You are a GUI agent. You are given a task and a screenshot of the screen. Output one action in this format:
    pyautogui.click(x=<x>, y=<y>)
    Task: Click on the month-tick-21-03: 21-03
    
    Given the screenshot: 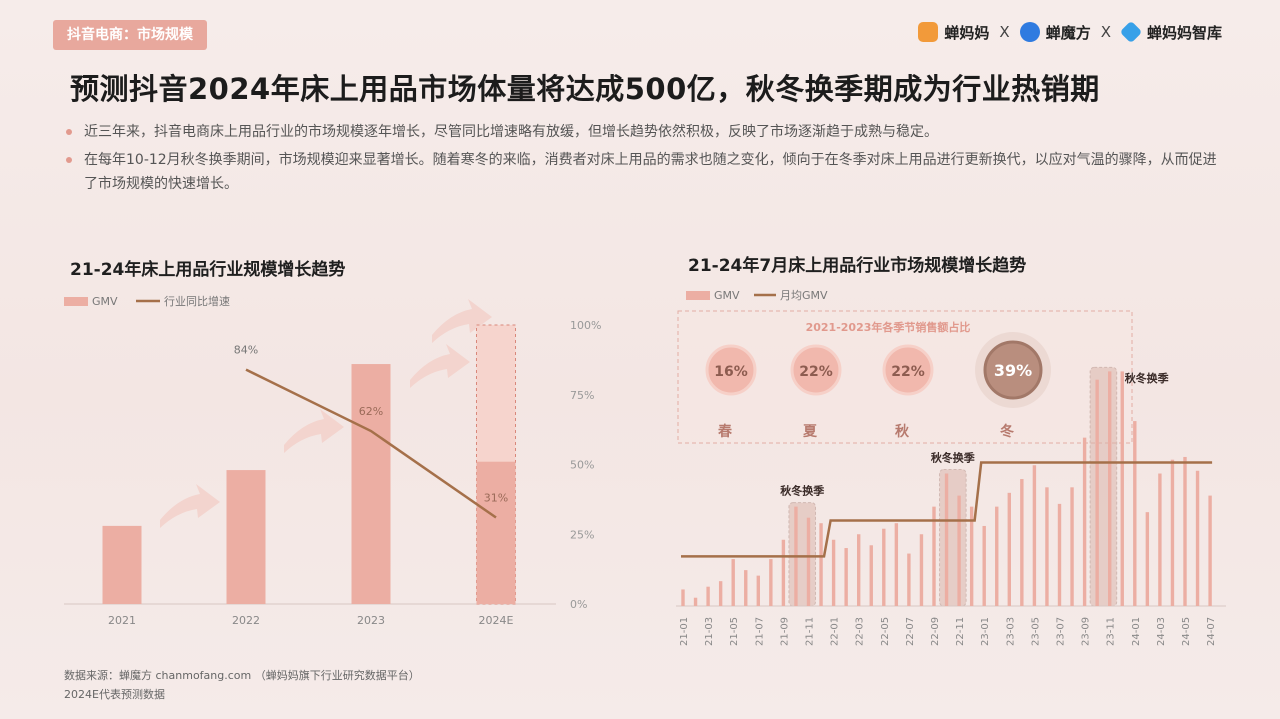 What is the action you would take?
    pyautogui.click(x=709, y=631)
    